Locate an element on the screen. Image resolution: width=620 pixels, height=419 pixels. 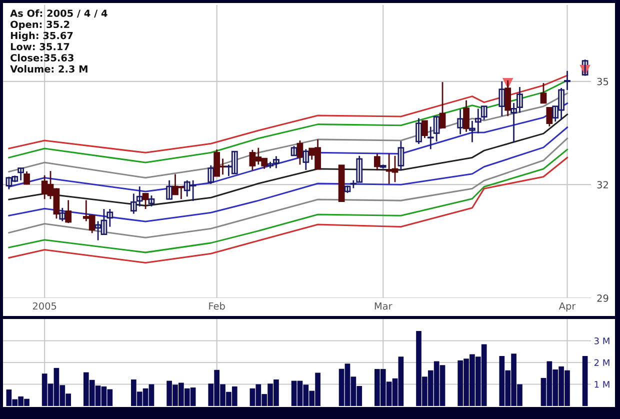
x-tick-label: Feb is located at coordinates (217, 306).